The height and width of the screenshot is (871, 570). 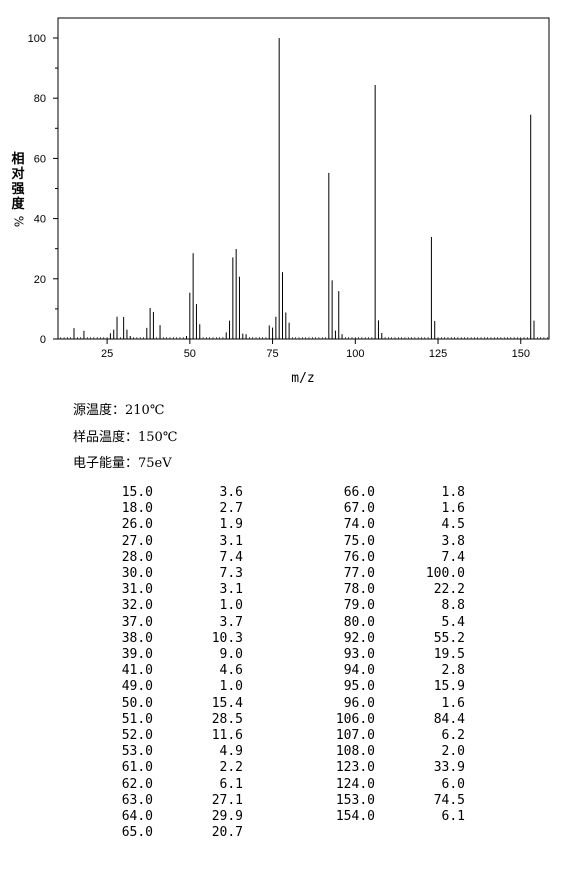 I want to click on table-row: 50.0 15.4, so click(x=158, y=704).